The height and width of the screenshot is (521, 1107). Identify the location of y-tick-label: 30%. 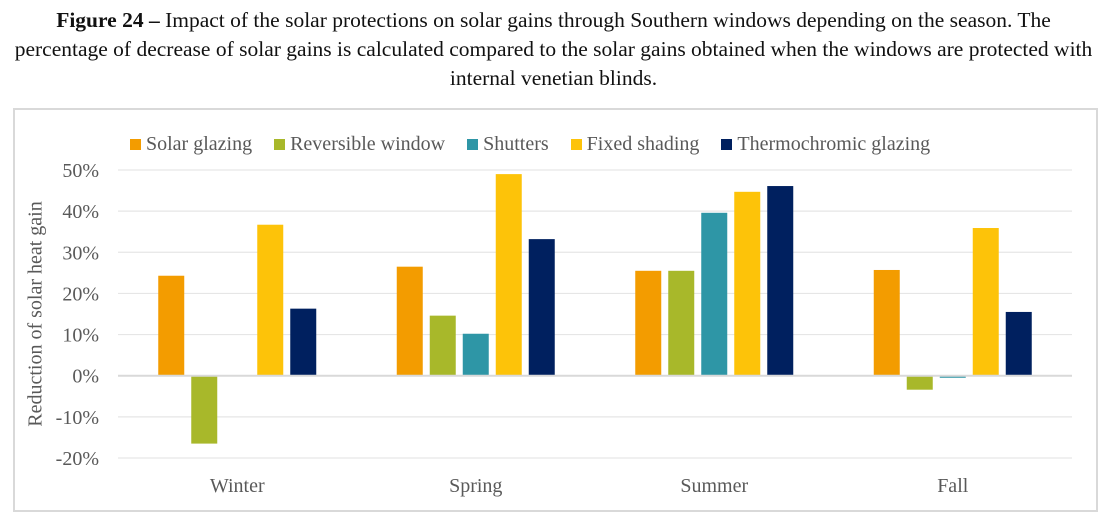
(80, 253).